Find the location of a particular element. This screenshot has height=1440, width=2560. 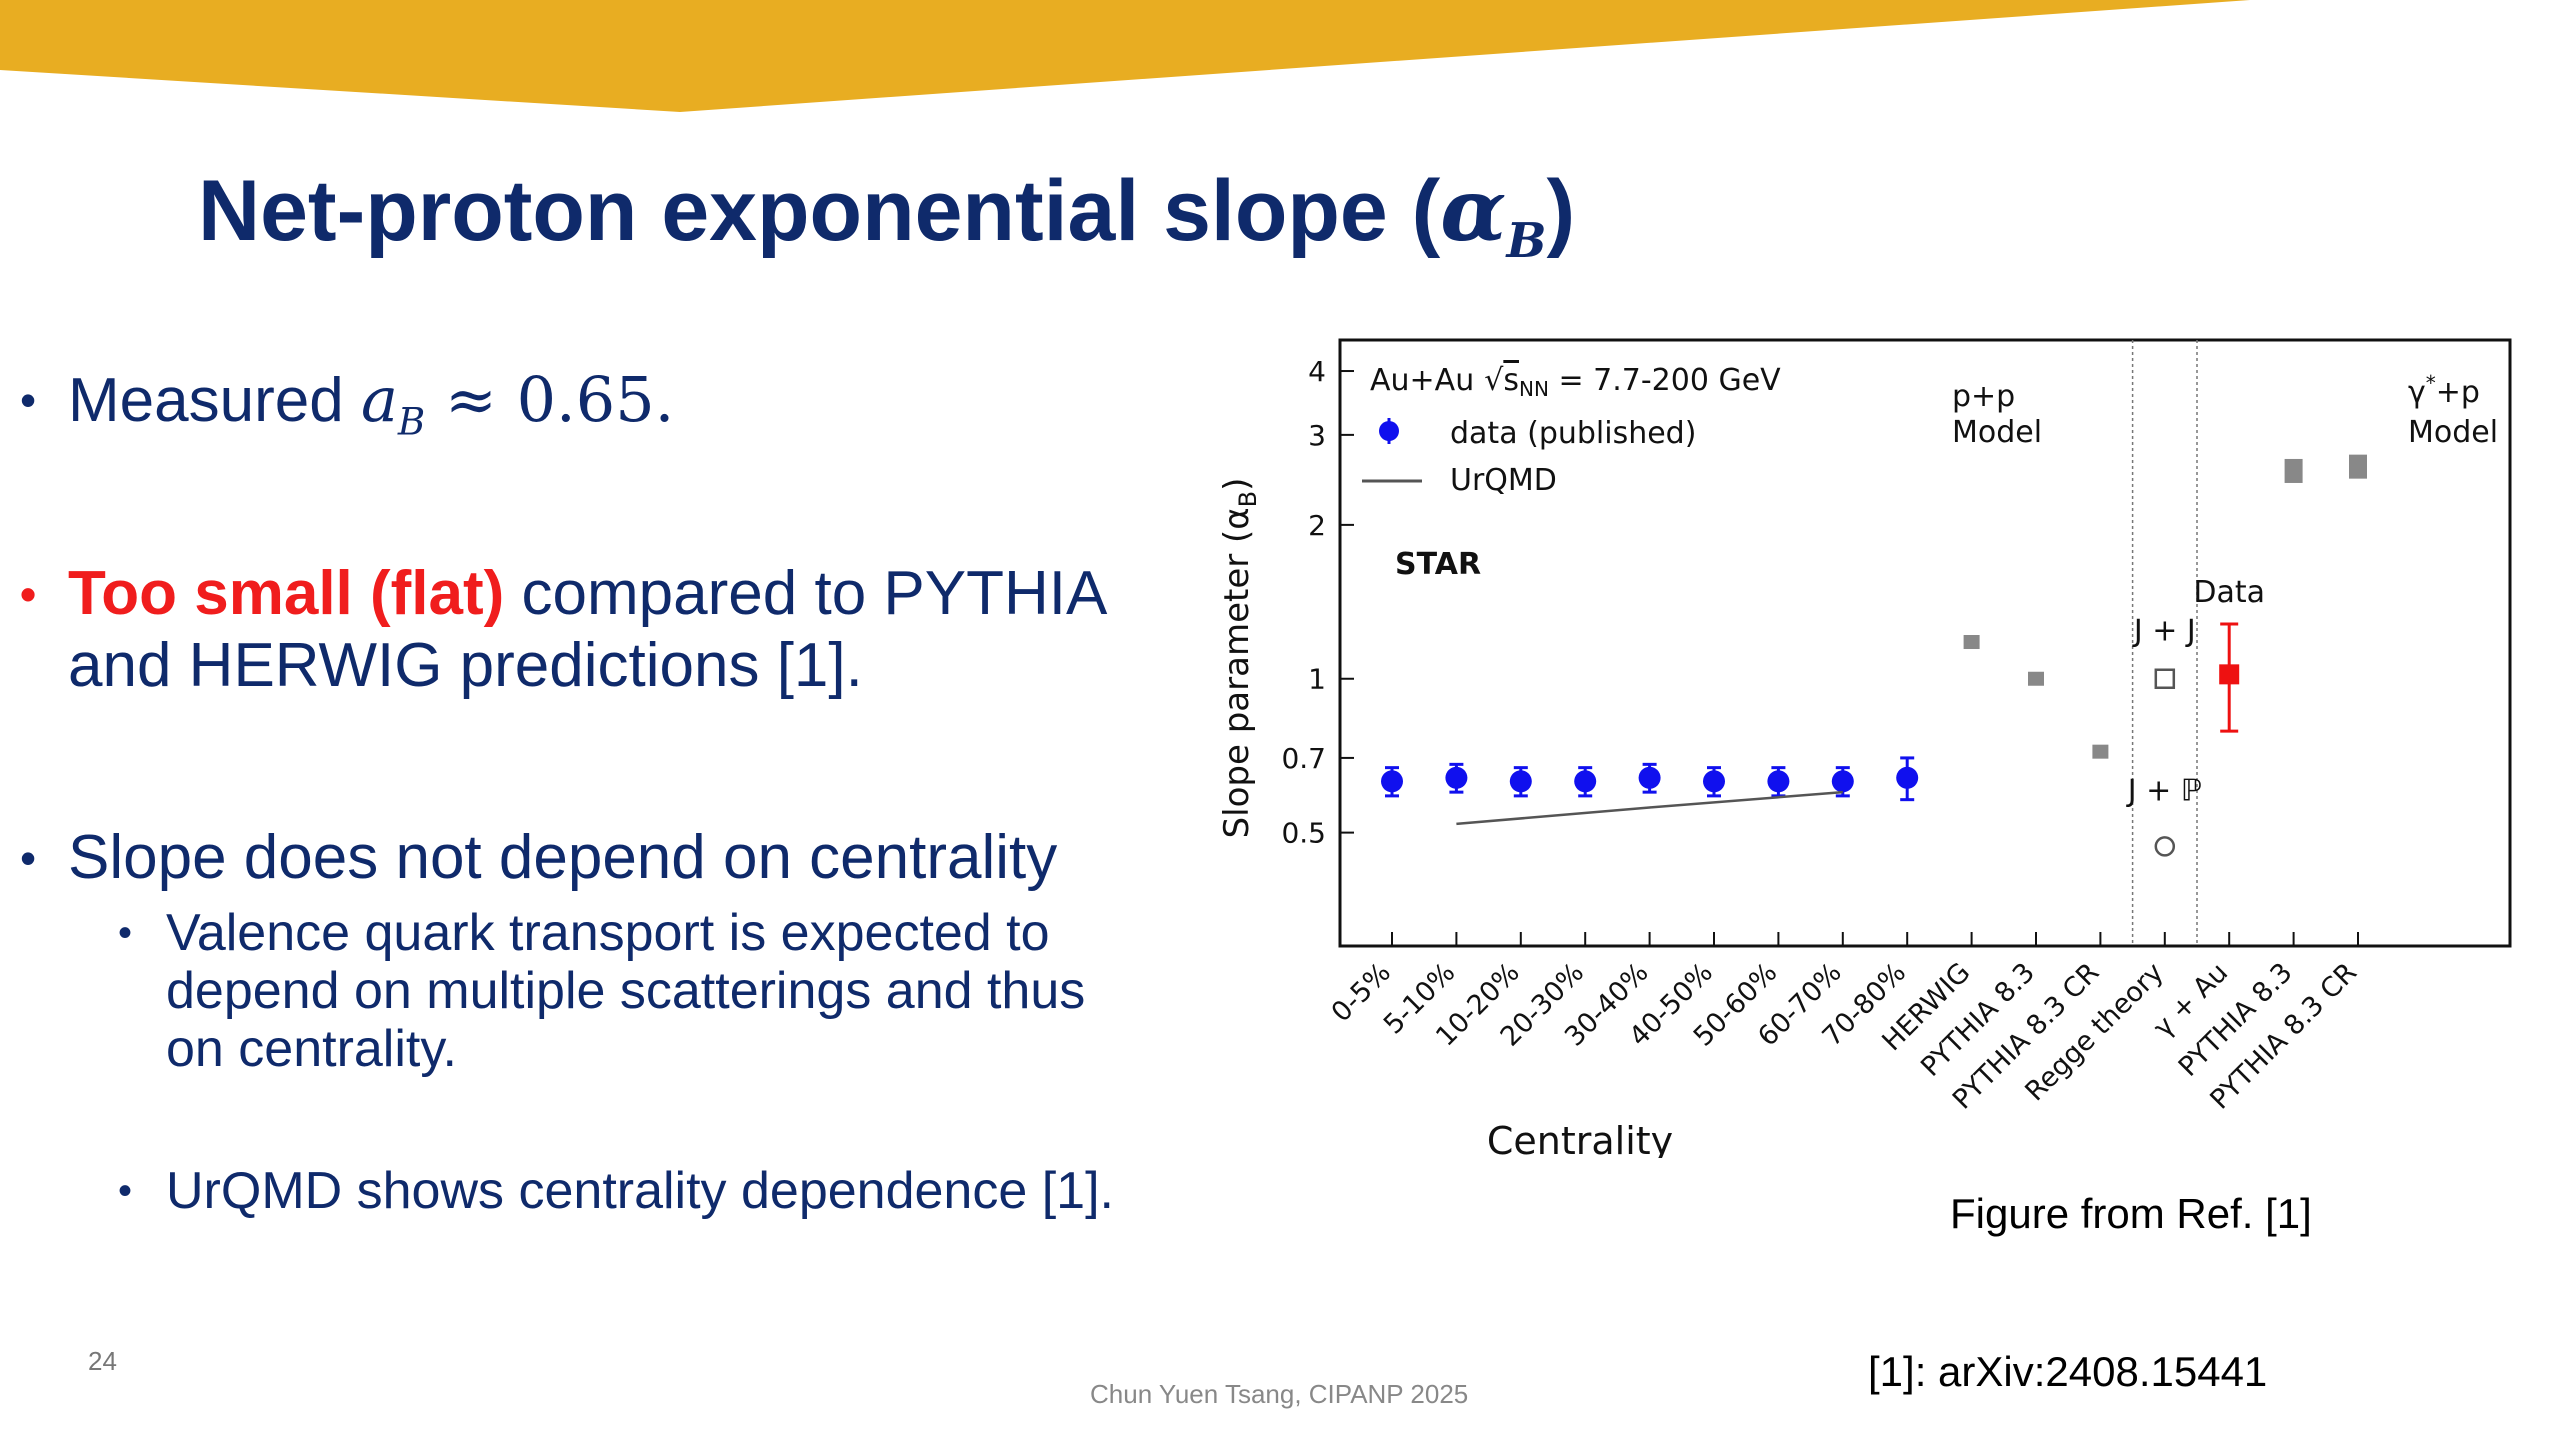

banner-shape is located at coordinates (1125, 56).